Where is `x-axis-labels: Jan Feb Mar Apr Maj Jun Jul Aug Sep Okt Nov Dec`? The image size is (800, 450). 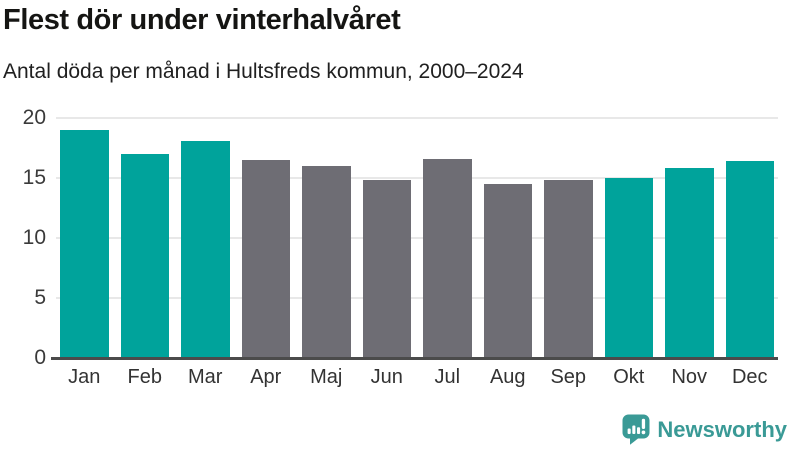 x-axis-labels: Jan Feb Mar Apr Maj Jun Jul Aug Sep Okt Nov Dec is located at coordinates (417, 377).